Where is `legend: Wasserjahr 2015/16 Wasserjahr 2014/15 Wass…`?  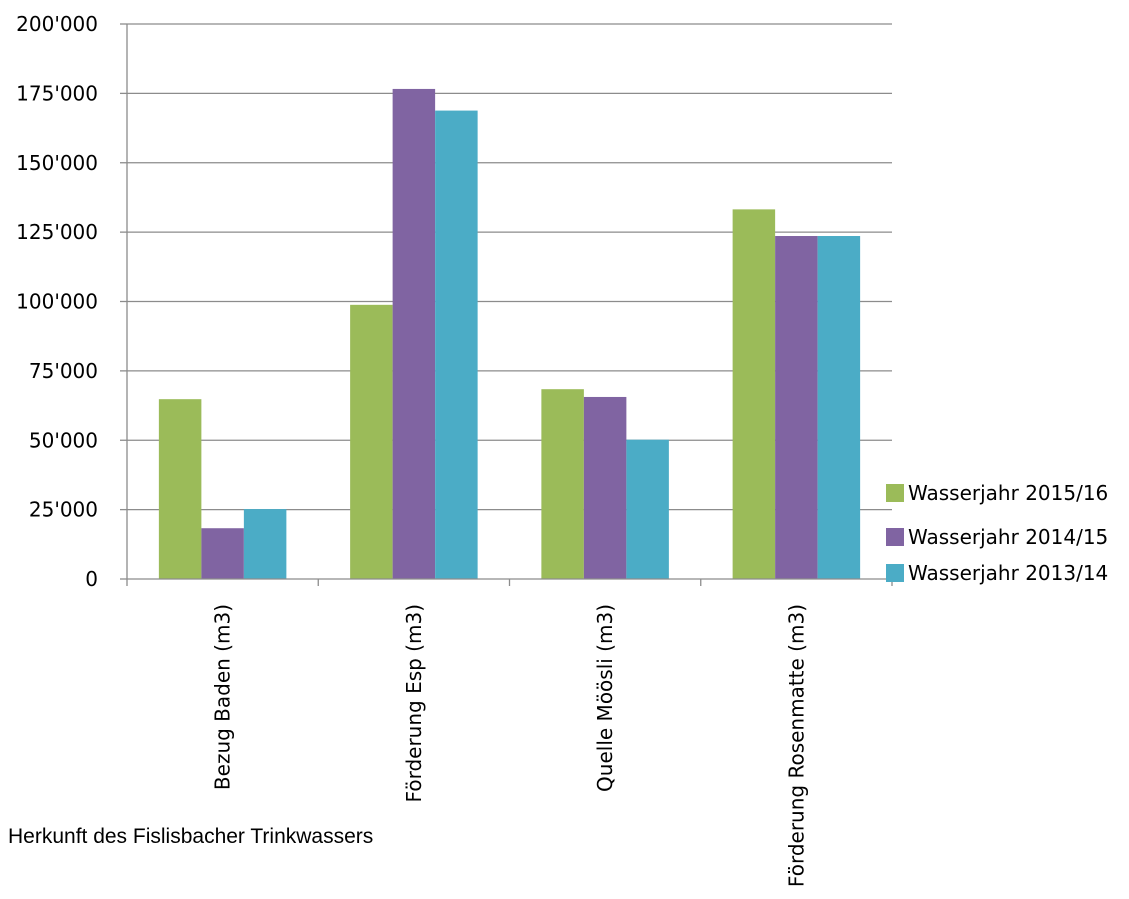 legend: Wasserjahr 2015/16 Wasserjahr 2014/15 Wass… is located at coordinates (997, 533).